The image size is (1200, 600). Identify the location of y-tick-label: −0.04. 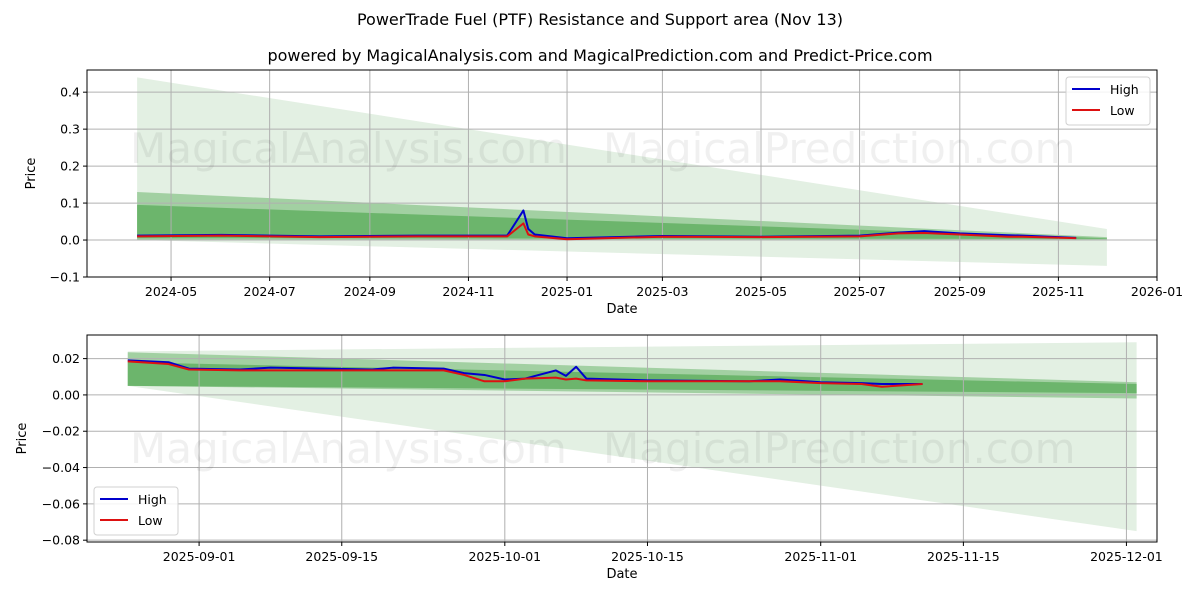
(61, 467).